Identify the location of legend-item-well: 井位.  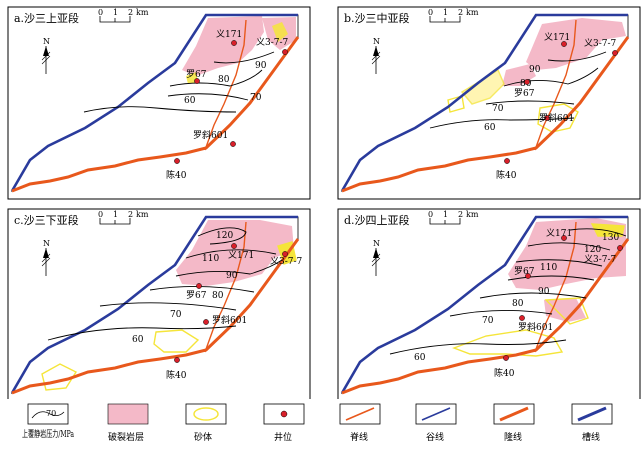
(284, 423).